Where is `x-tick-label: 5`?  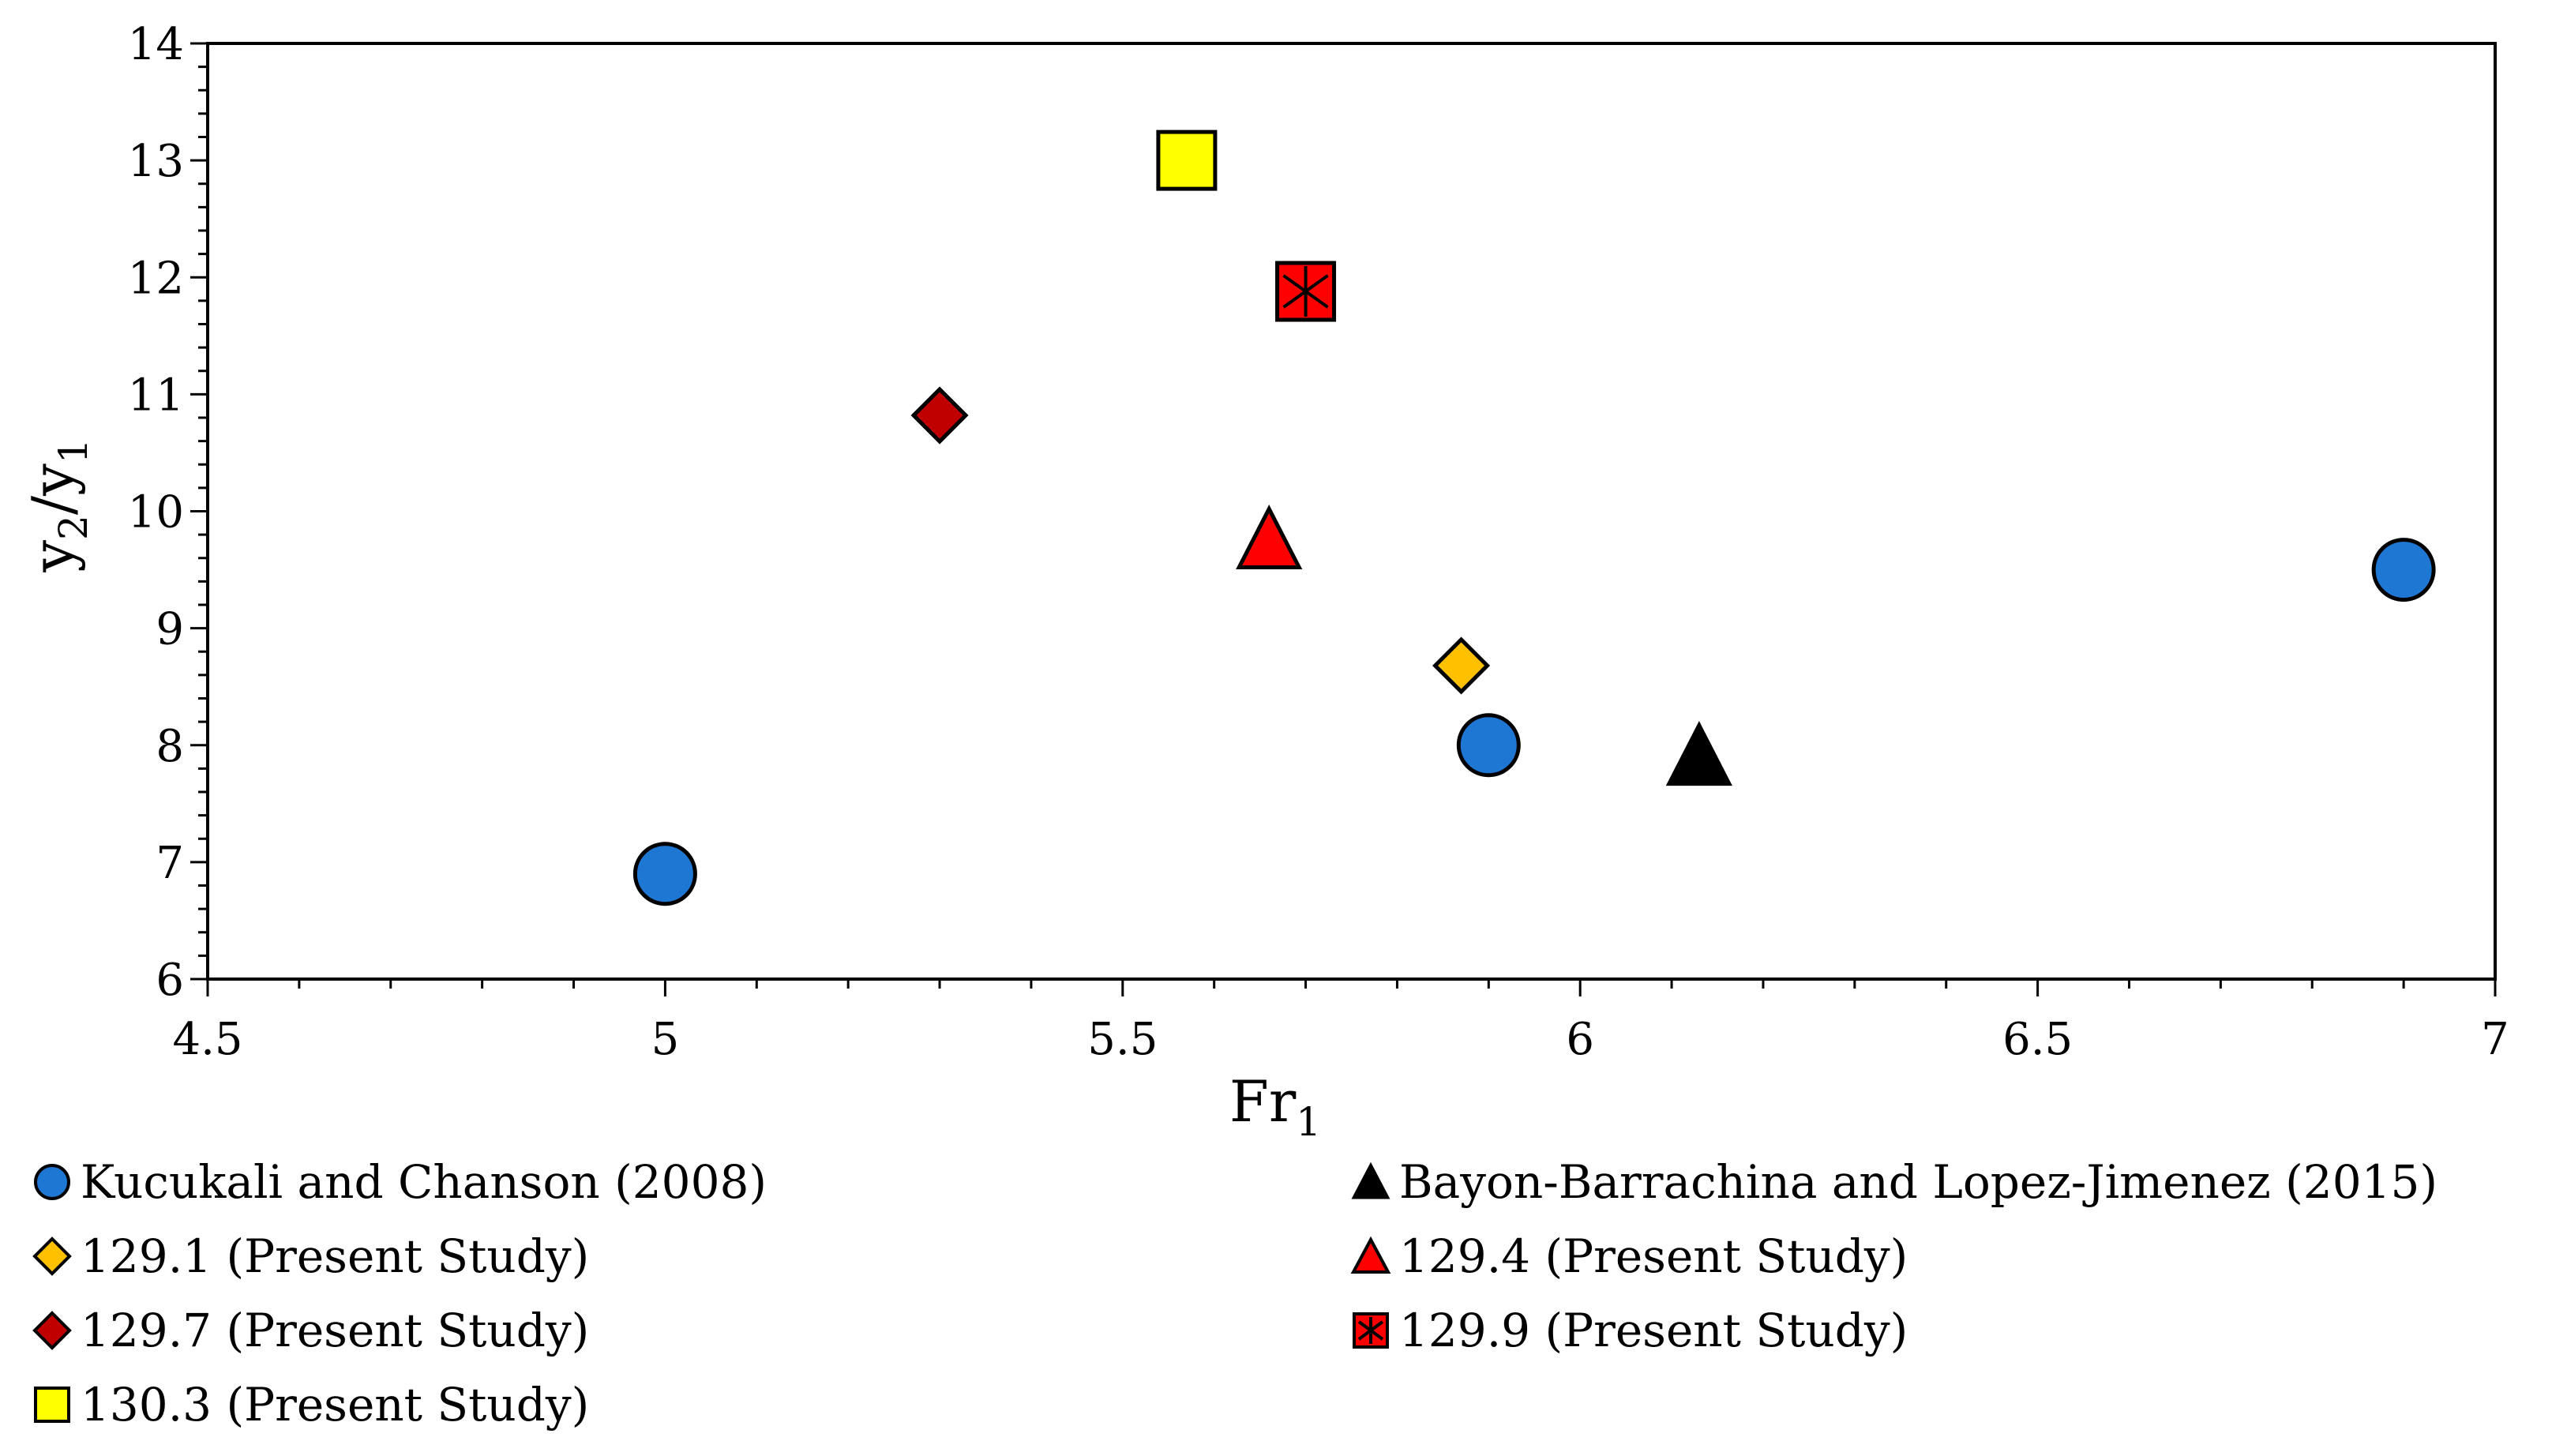
x-tick-label: 5 is located at coordinates (665, 1039).